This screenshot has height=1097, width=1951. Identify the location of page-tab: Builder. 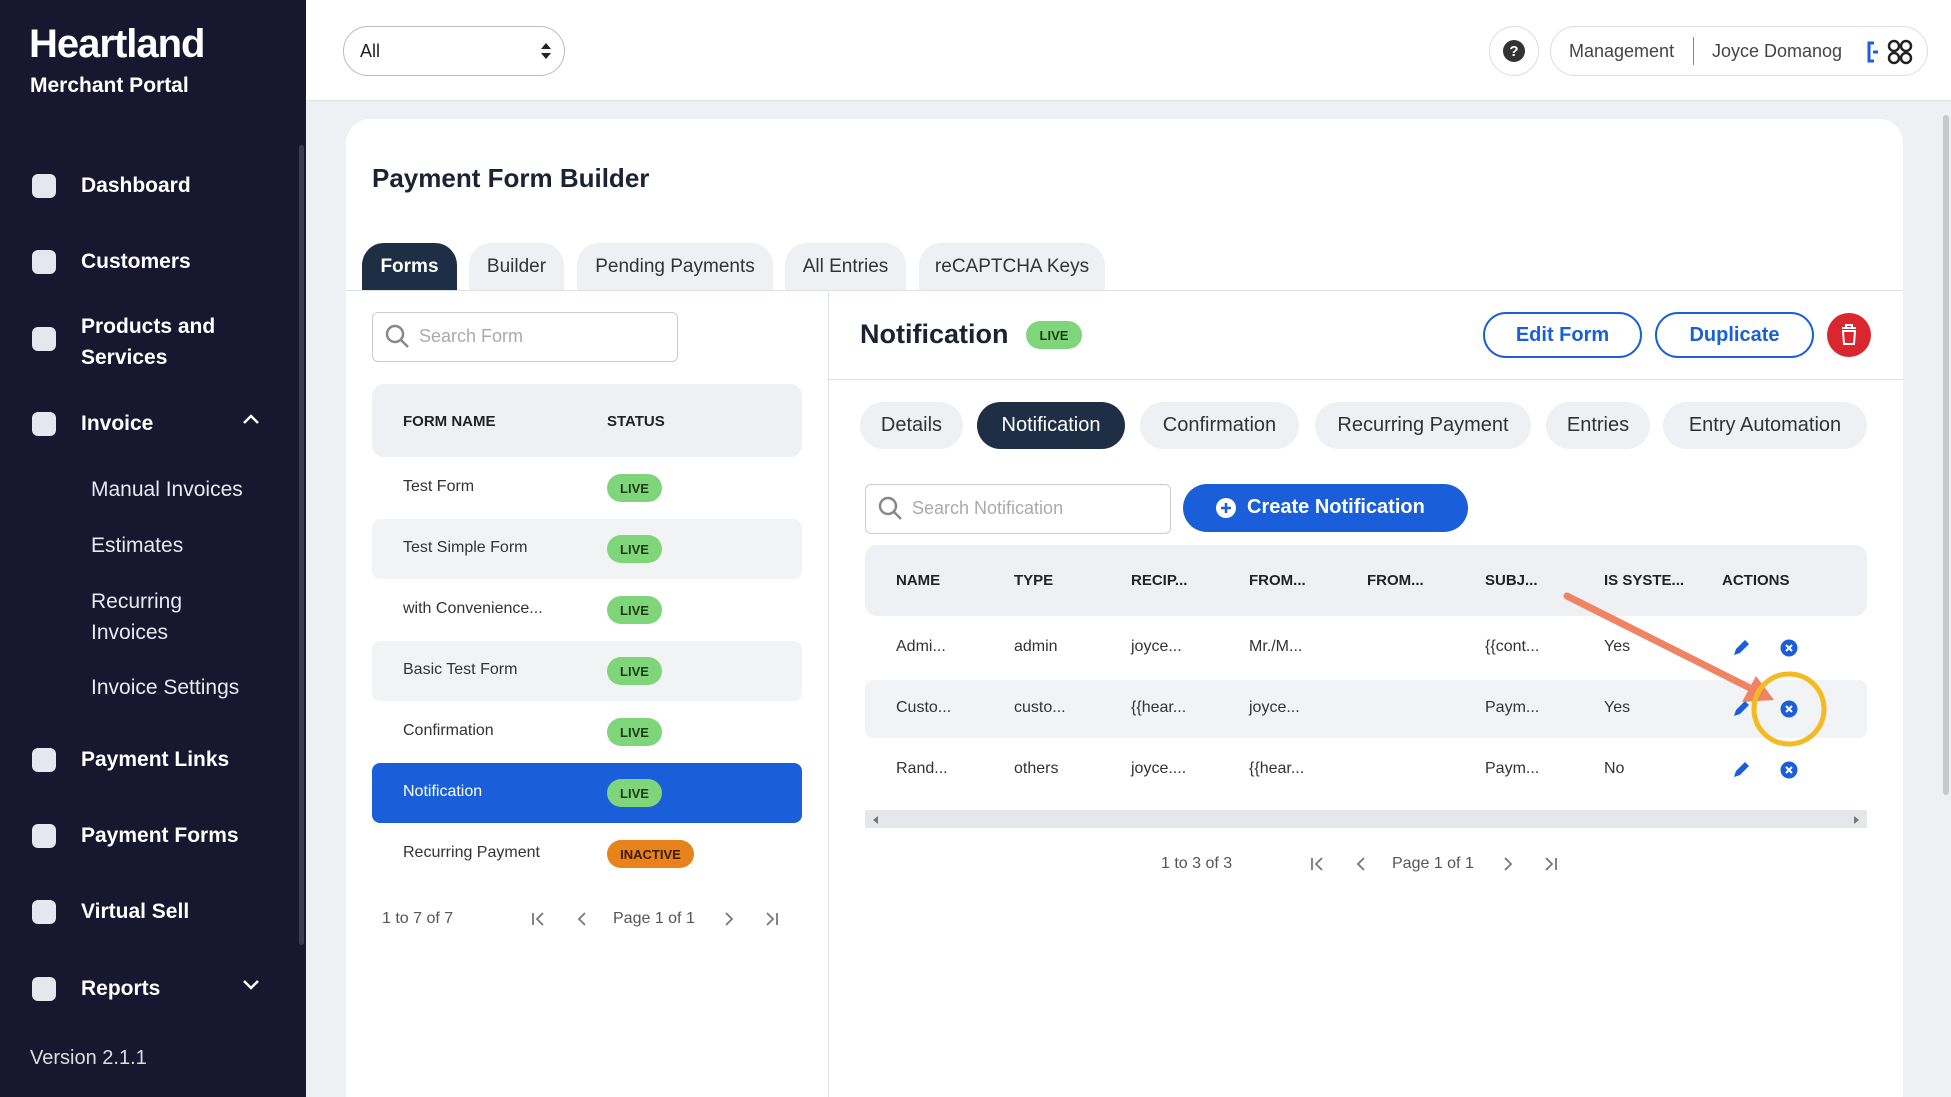
(516, 266).